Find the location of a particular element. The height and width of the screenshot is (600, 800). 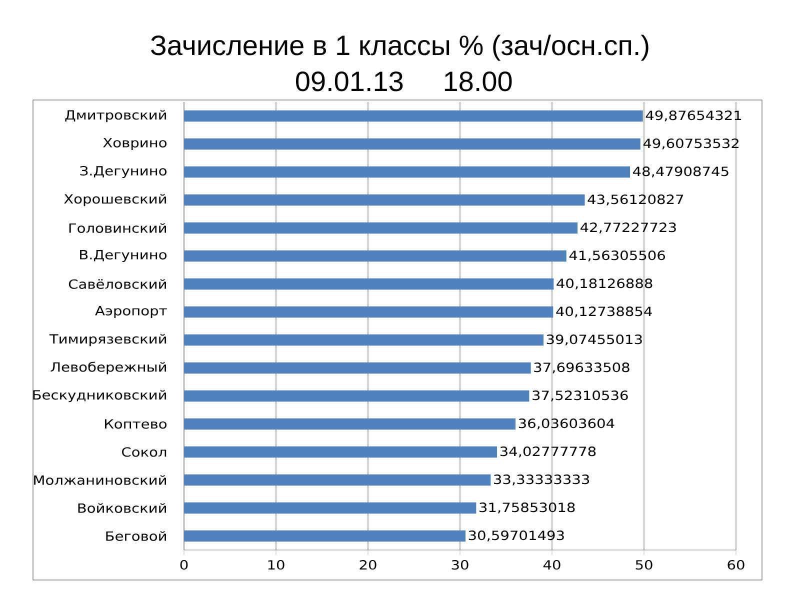

y-tick-label: Войковский is located at coordinates (122, 508).